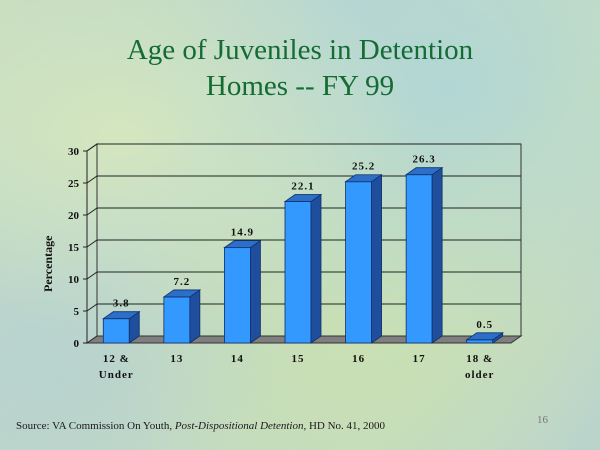  I want to click on y-tick-label: 5, so click(77, 312).